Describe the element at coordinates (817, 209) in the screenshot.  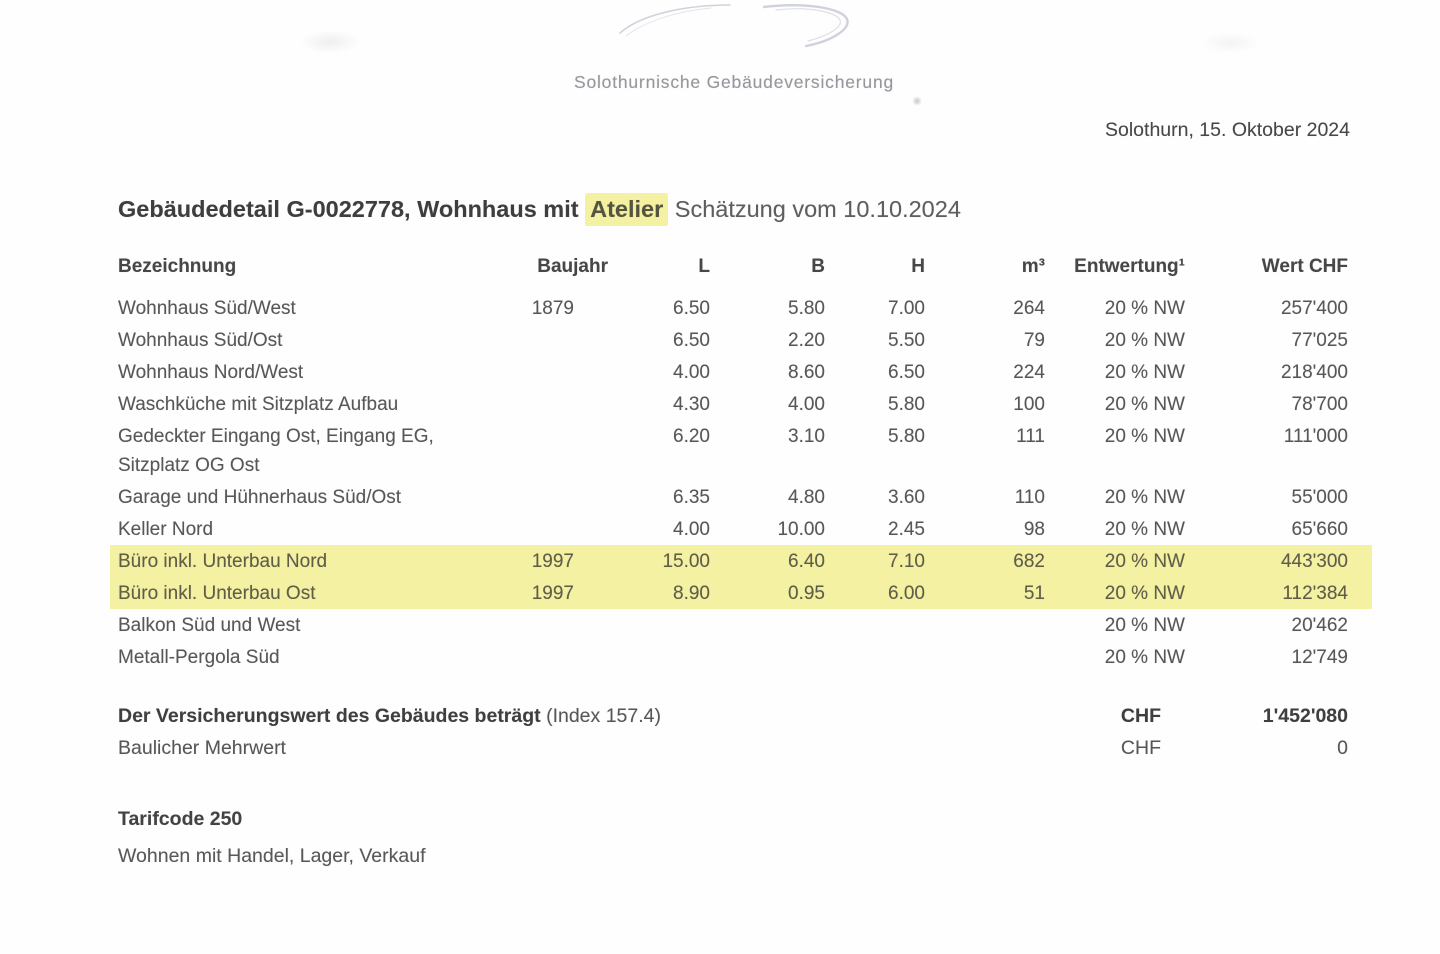
I see `title-suffix: Schätzung vom 10.10.2024` at that location.